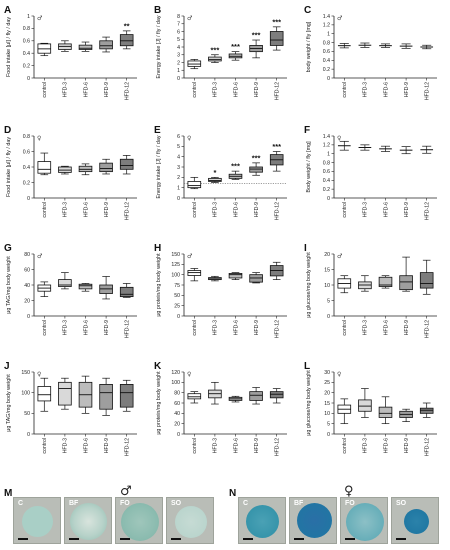 The height and width of the screenshot is (550, 450). I want to click on panel-letter: M, so click(8, 493).